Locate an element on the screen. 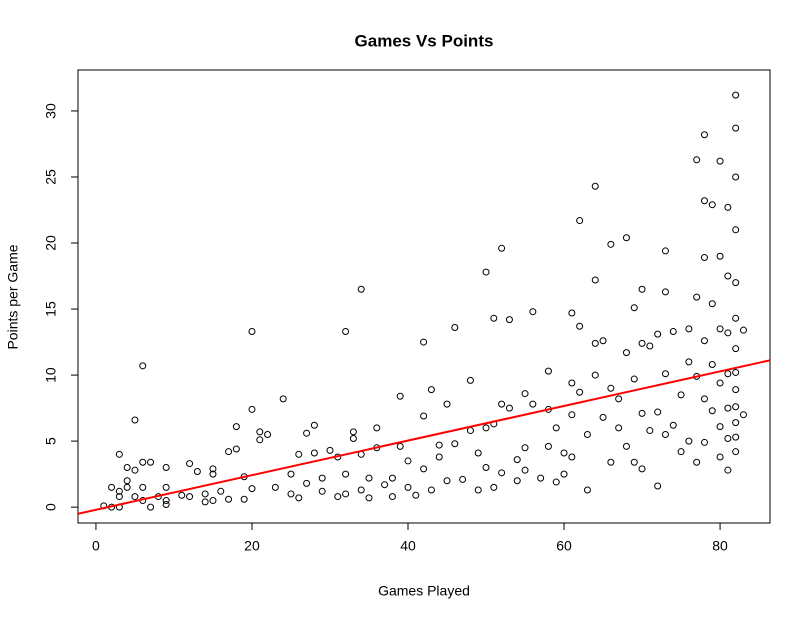  x-tick-label: 0 is located at coordinates (96, 546).